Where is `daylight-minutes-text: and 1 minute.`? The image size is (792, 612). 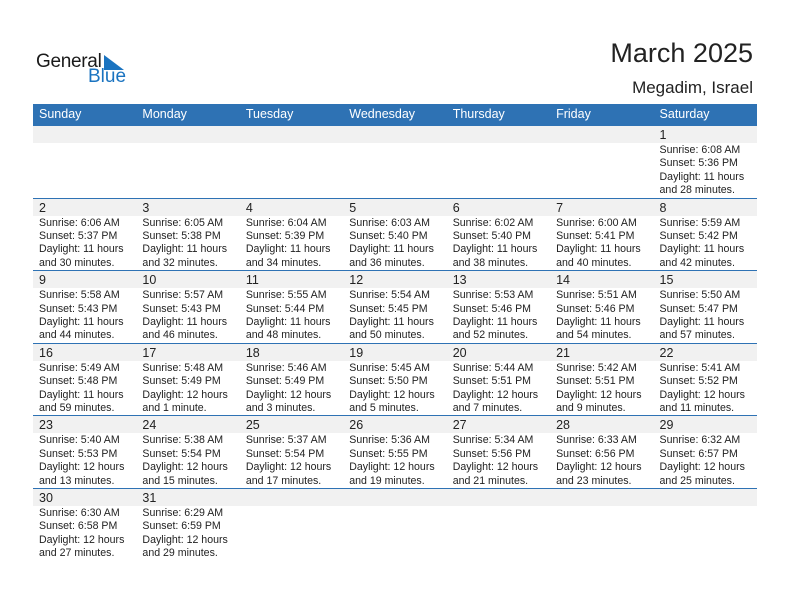
daylight-minutes-text: and 1 minute. is located at coordinates (174, 408).